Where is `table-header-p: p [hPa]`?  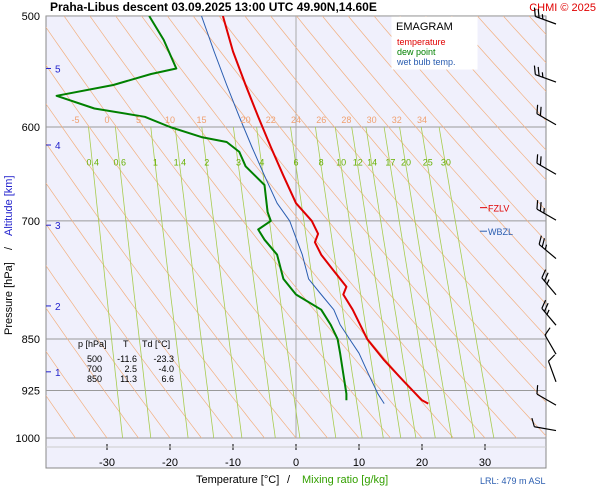
table-header-p: p [hPa] is located at coordinates (92, 344).